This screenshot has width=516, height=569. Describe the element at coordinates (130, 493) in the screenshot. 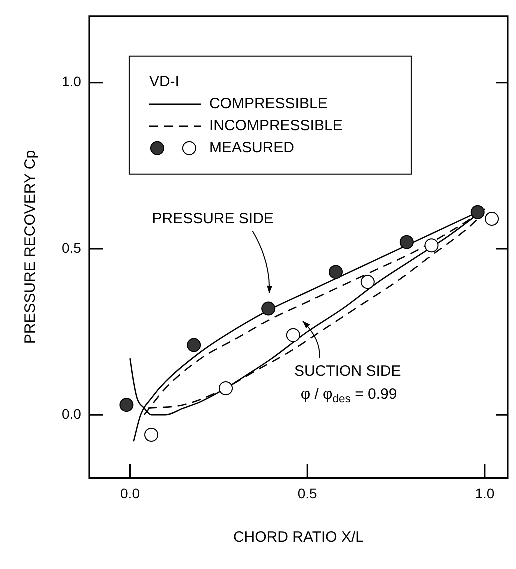

I see `x-tick-label: 0.0` at that location.